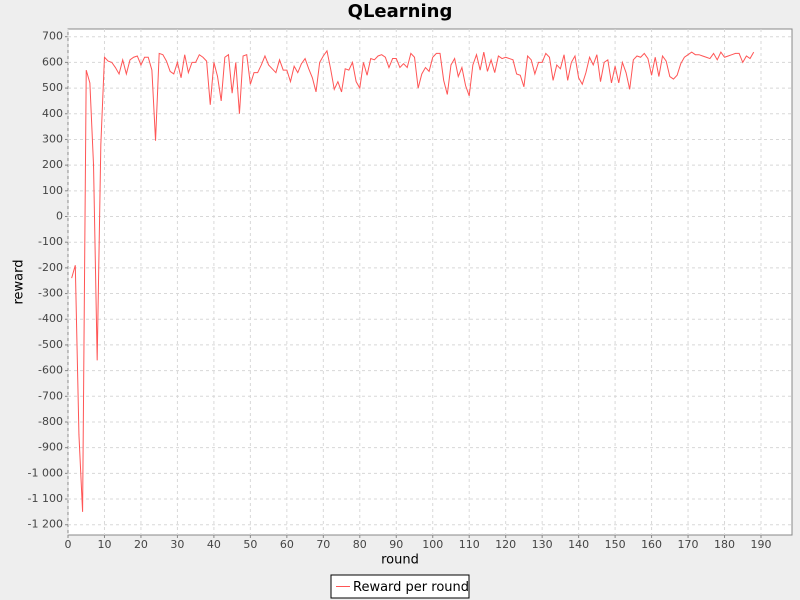  I want to click on x-tick-label: 170, so click(688, 544).